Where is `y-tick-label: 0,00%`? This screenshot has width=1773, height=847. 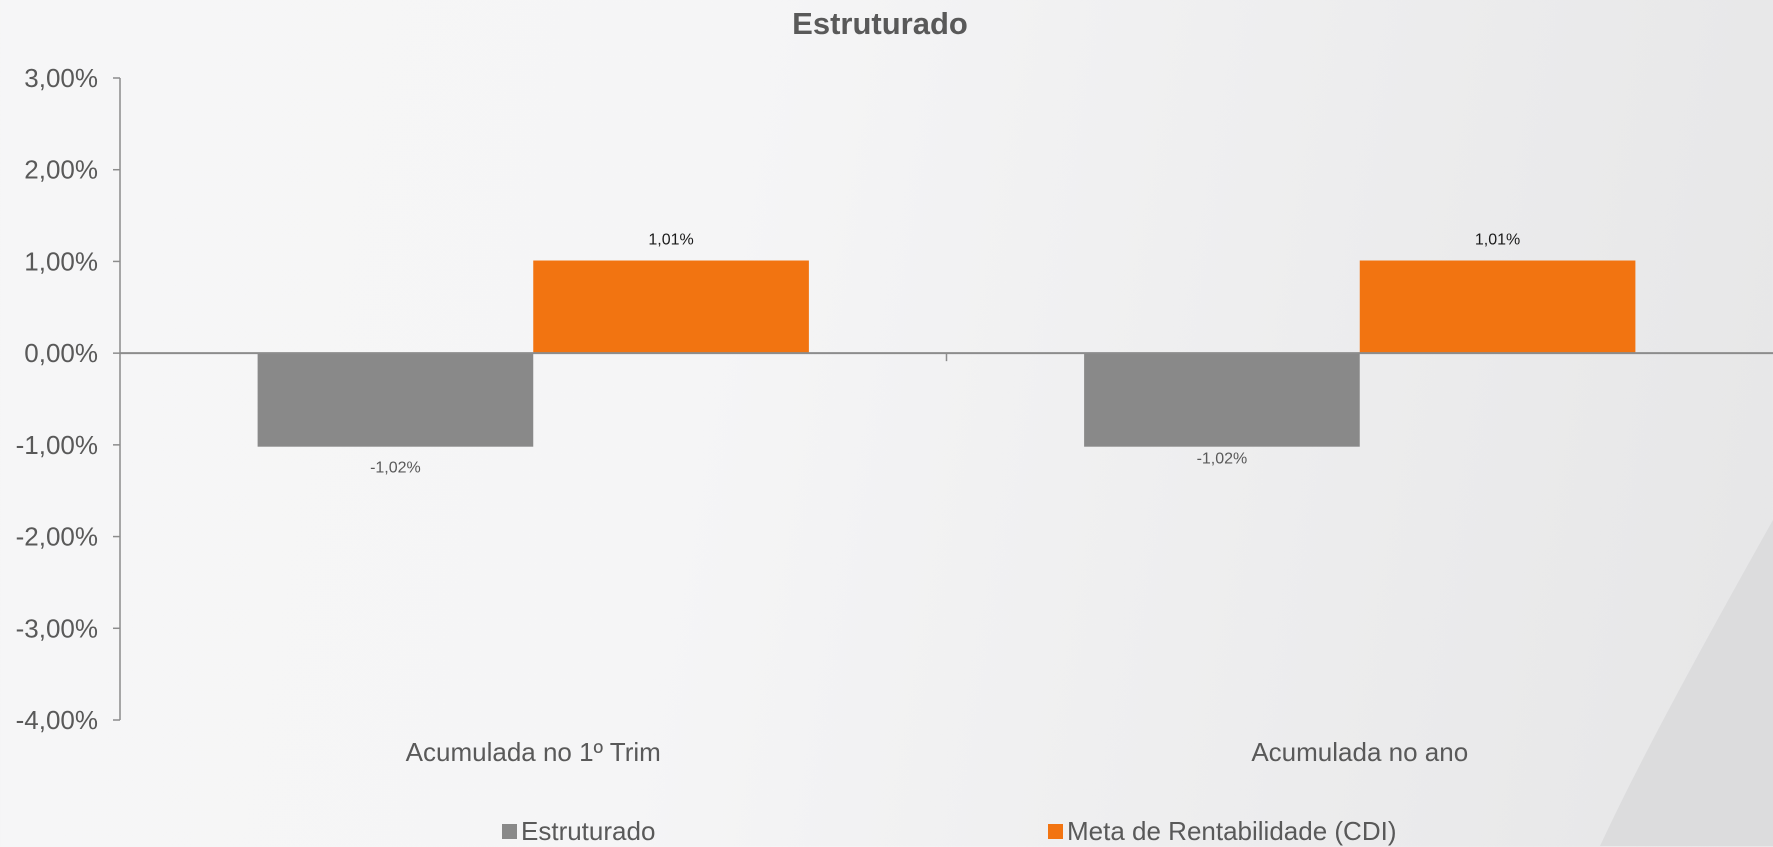
y-tick-label: 0,00% is located at coordinates (61, 353).